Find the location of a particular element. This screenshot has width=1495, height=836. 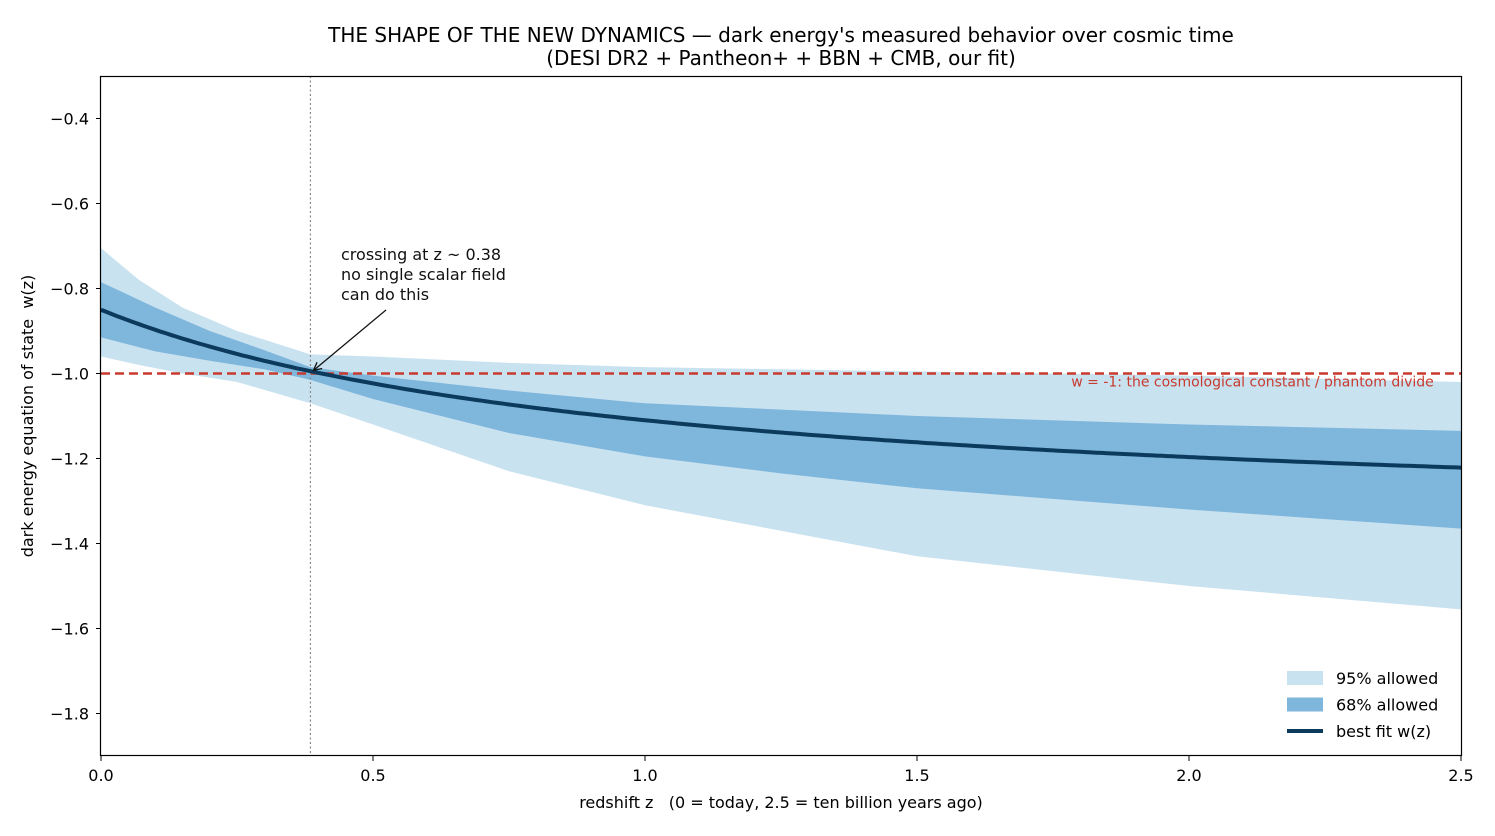

x-tick-label: 0.0 is located at coordinates (100, 775).